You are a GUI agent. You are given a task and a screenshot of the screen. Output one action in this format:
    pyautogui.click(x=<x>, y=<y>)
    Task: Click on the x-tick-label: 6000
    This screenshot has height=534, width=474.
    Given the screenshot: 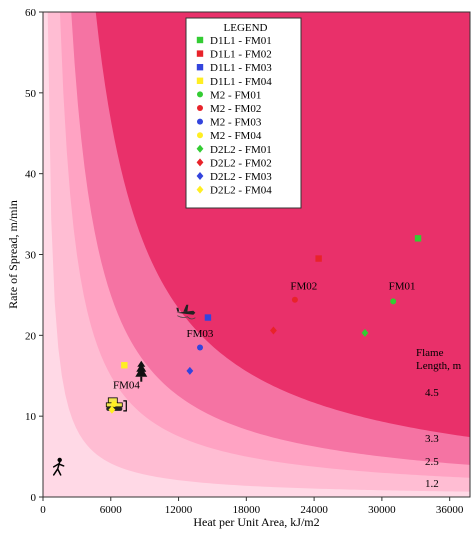 What is the action you would take?
    pyautogui.click(x=111, y=510)
    